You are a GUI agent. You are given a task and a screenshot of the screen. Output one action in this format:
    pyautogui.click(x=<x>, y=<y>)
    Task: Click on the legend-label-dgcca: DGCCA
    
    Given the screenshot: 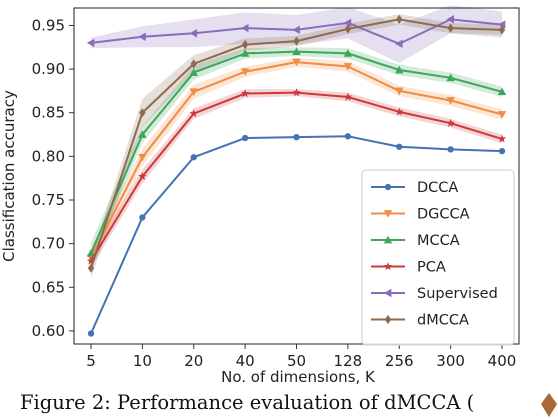 What is the action you would take?
    pyautogui.click(x=443, y=215)
    